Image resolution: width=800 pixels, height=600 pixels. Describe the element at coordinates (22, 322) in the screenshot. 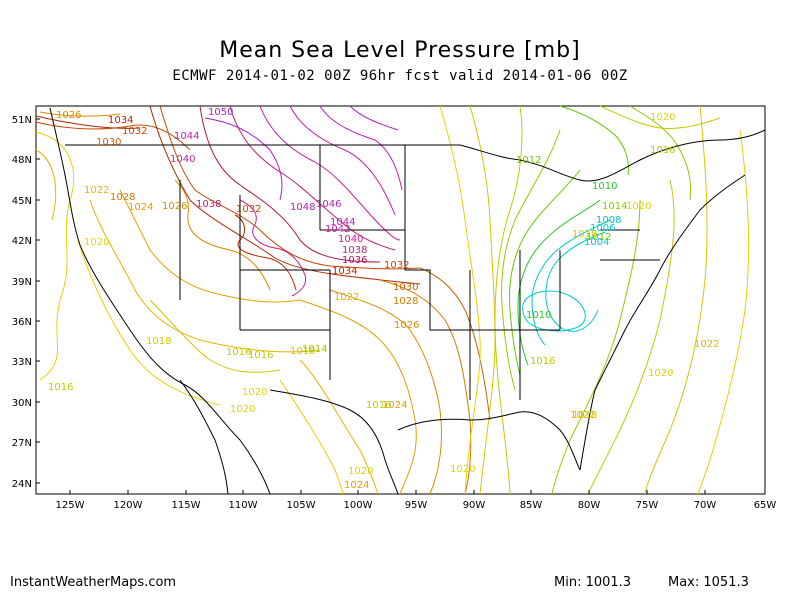

I see `lat-tick-label: 36N` at that location.